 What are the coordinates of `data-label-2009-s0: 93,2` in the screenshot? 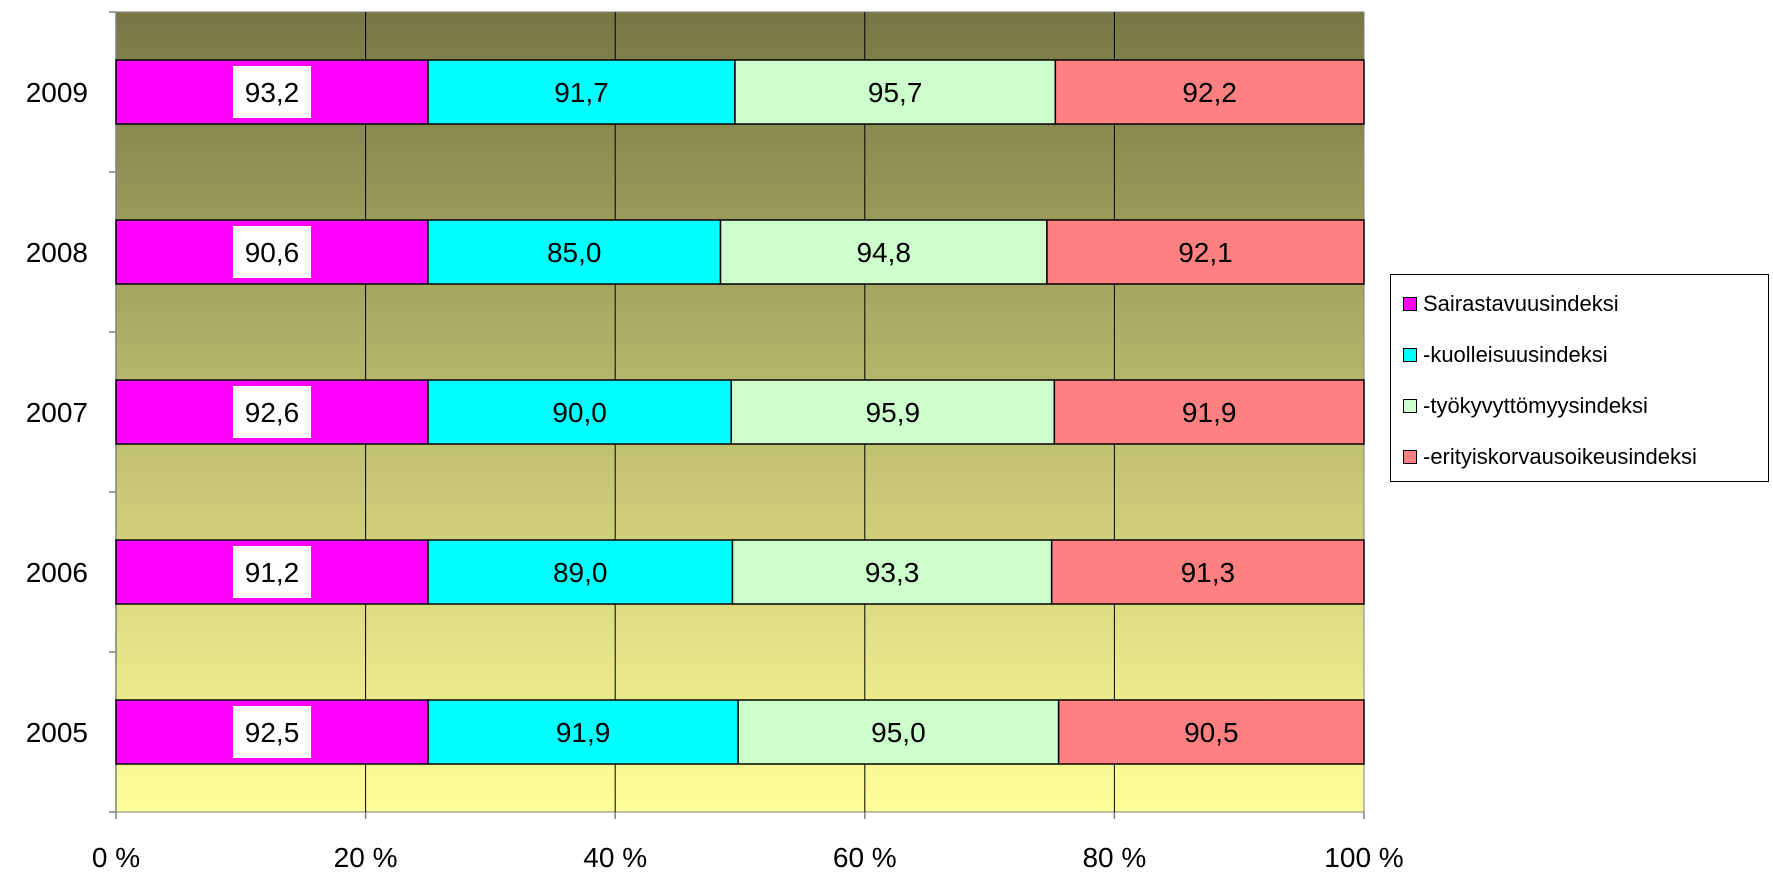 It's located at (272, 92).